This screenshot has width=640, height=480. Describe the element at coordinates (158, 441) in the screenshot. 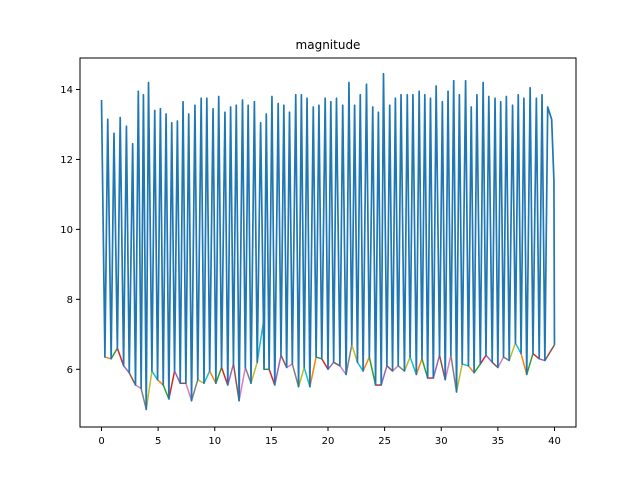

I see `x-tick-label: 5` at that location.